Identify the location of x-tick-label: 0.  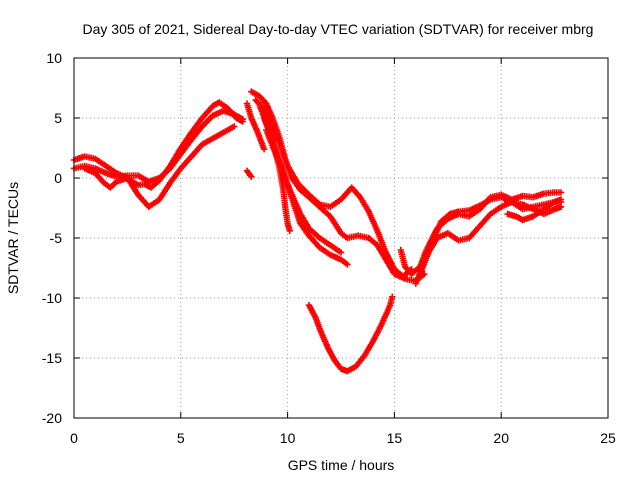
(74, 438).